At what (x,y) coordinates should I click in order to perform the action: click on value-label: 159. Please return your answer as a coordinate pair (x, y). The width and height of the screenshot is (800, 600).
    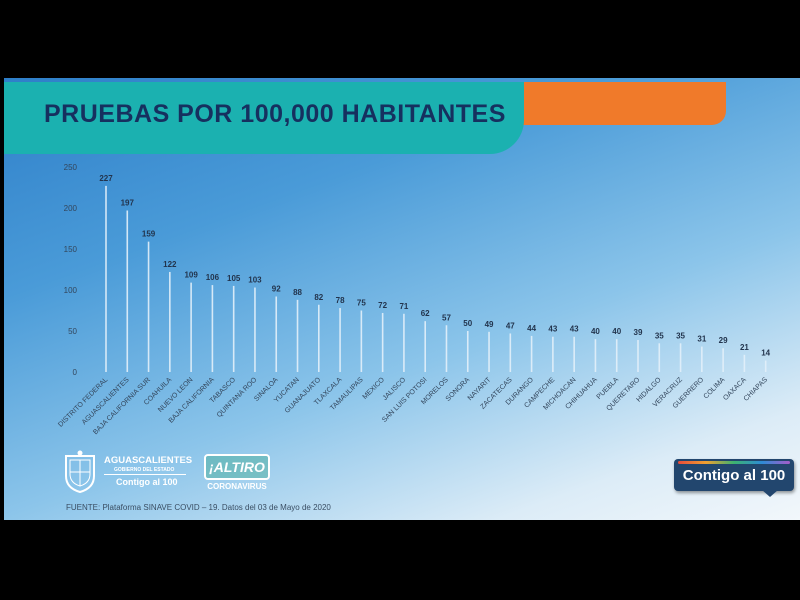
    Looking at the image, I should click on (149, 234).